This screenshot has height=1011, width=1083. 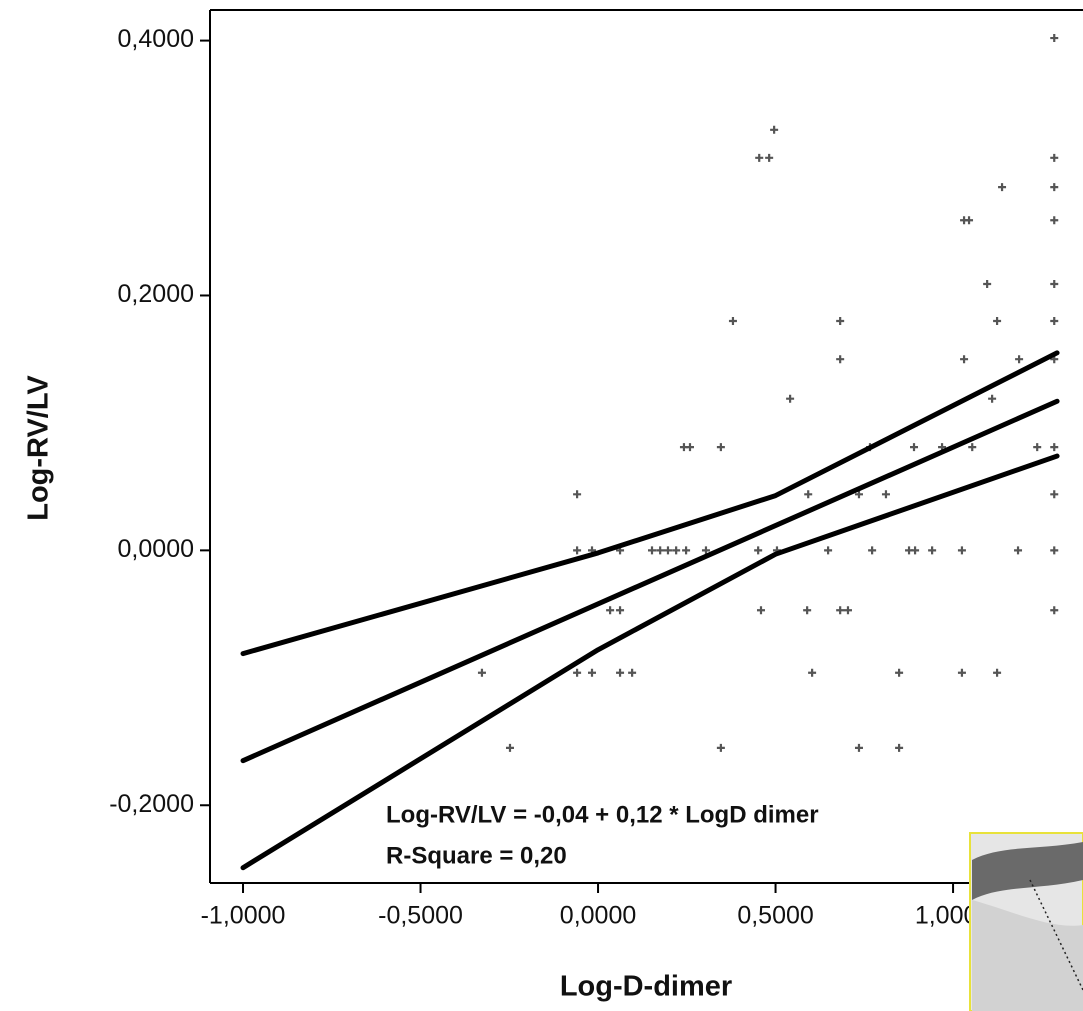 What do you see at coordinates (156, 39) in the screenshot?
I see `y-tick-label: 0,4000` at bounding box center [156, 39].